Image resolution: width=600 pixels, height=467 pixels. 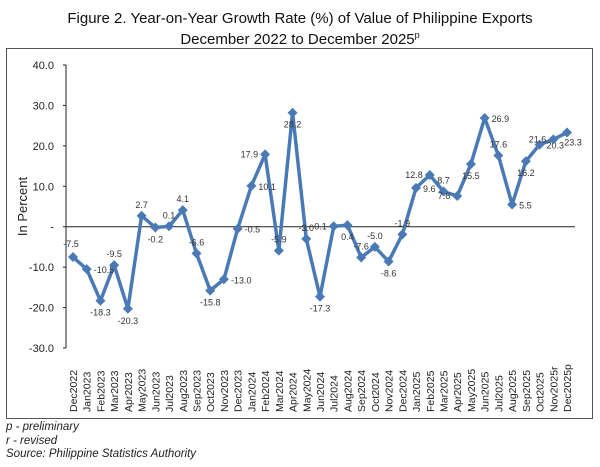 What do you see at coordinates (250, 154) in the screenshot?
I see `data-label: 17.9` at bounding box center [250, 154].